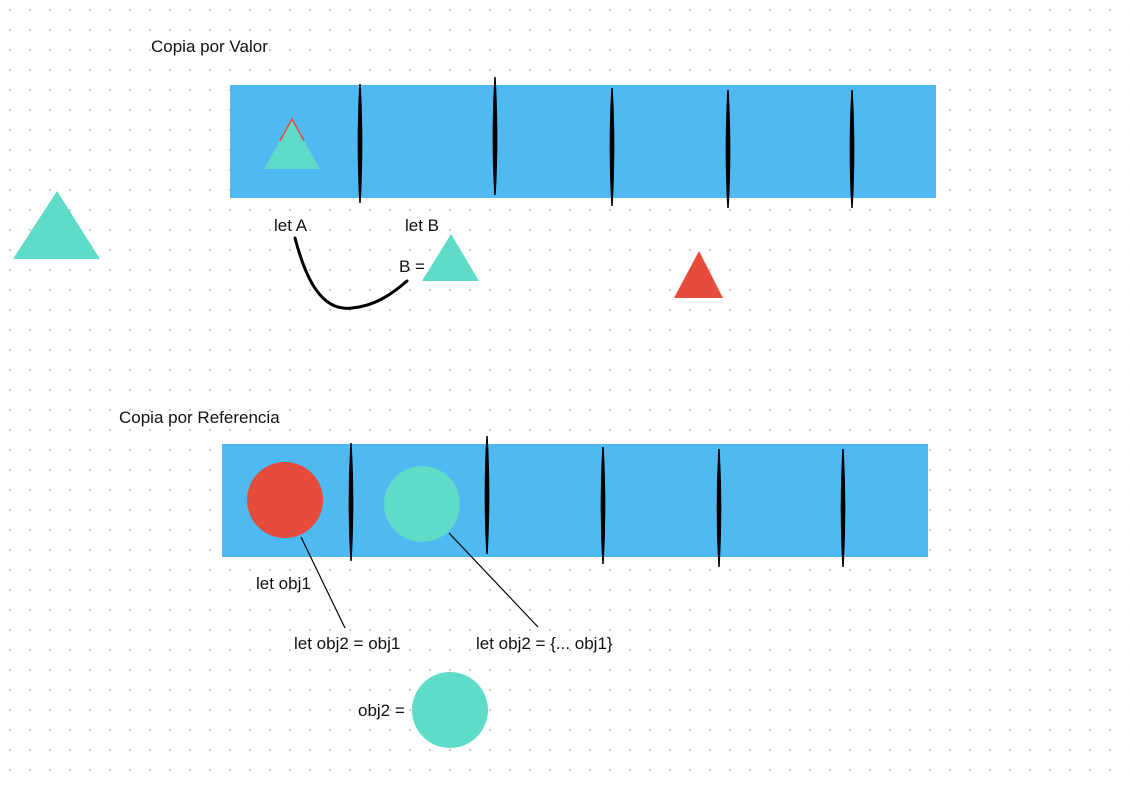 This screenshot has width=1129, height=785. What do you see at coordinates (450, 710) in the screenshot?
I see `circle-obj2-assign-teal` at bounding box center [450, 710].